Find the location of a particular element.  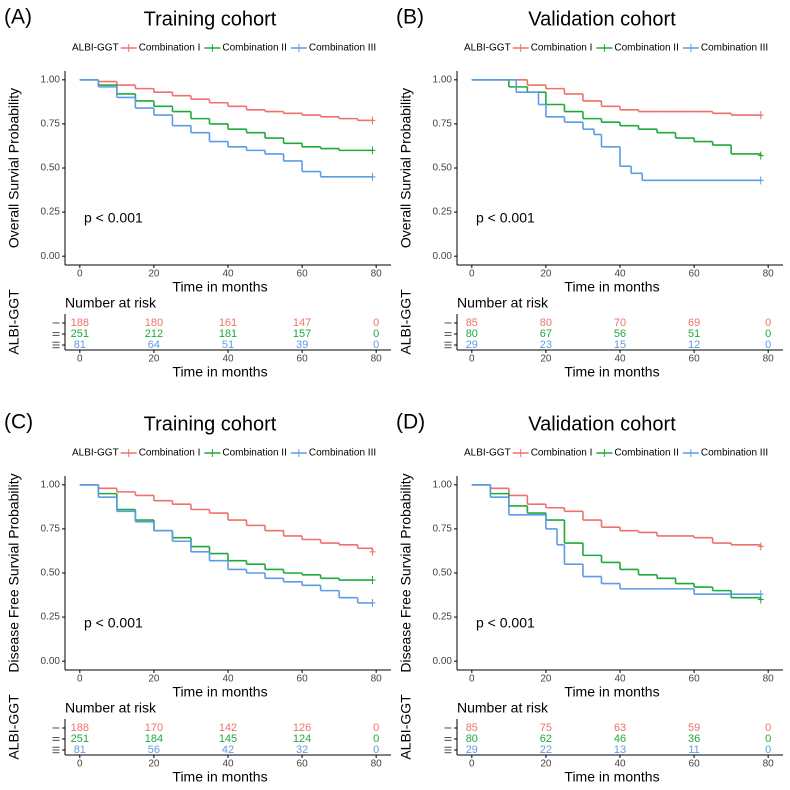

x-tick-label: 80 is located at coordinates (377, 679).